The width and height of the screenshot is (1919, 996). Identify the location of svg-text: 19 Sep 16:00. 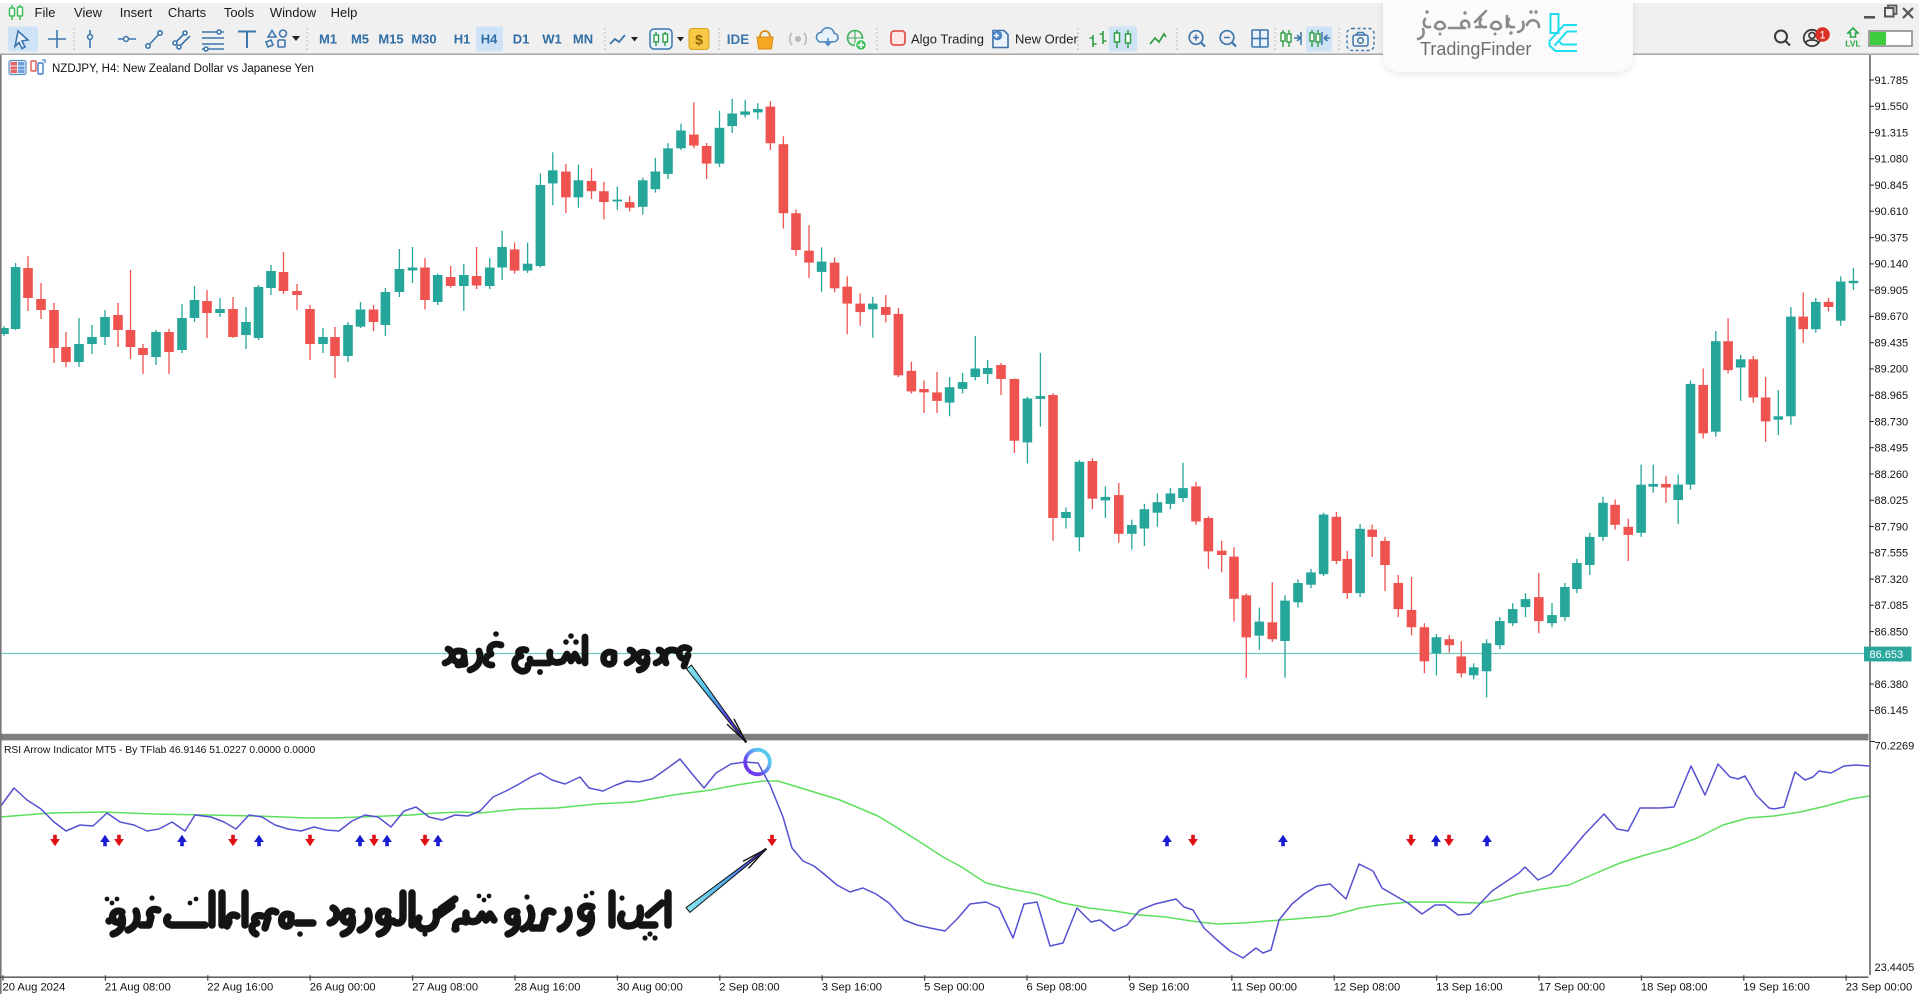
(1776, 988).